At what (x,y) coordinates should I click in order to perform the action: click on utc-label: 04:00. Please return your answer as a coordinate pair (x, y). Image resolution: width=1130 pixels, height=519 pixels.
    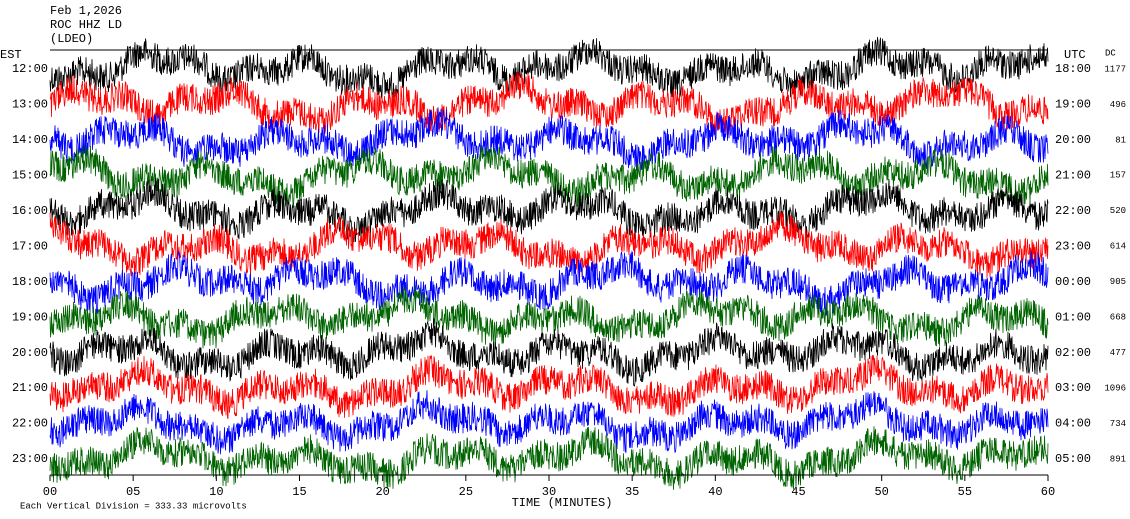
    Looking at the image, I should click on (1073, 424).